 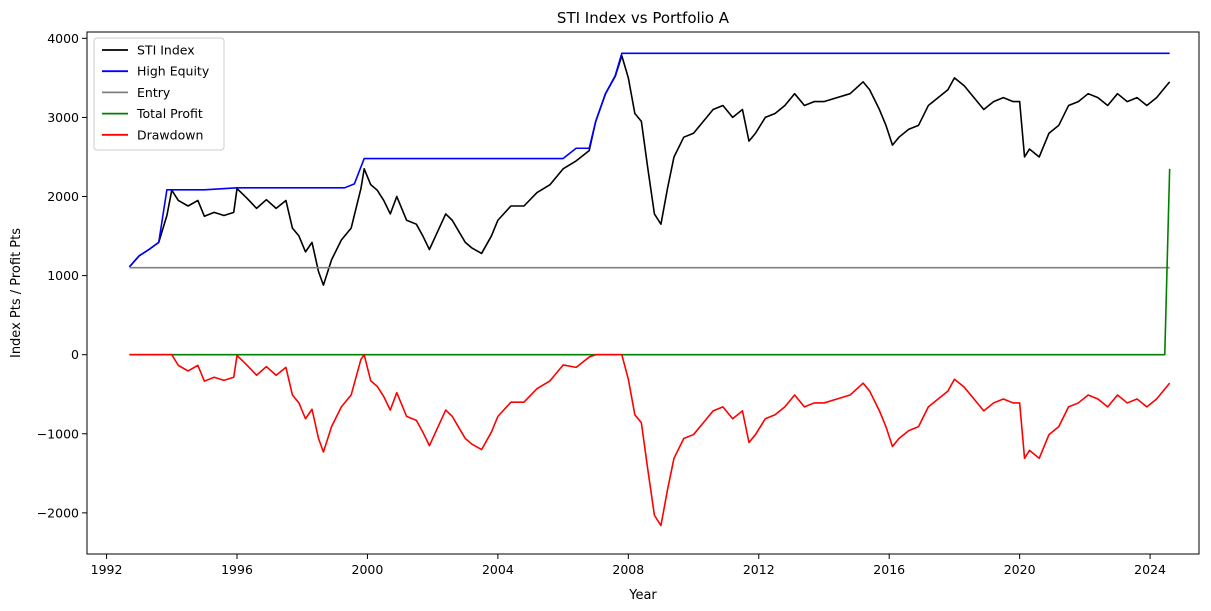 I want to click on y-axis: −2000 −1000 0 1000 2000 3000 4000, so click(x=62, y=275).